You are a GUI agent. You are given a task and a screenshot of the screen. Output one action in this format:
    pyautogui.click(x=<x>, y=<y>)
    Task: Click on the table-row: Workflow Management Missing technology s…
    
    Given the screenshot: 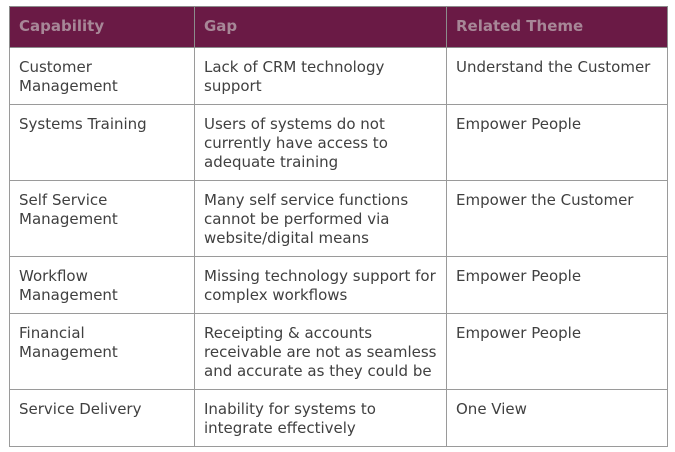 What is the action you would take?
    pyautogui.click(x=338, y=285)
    